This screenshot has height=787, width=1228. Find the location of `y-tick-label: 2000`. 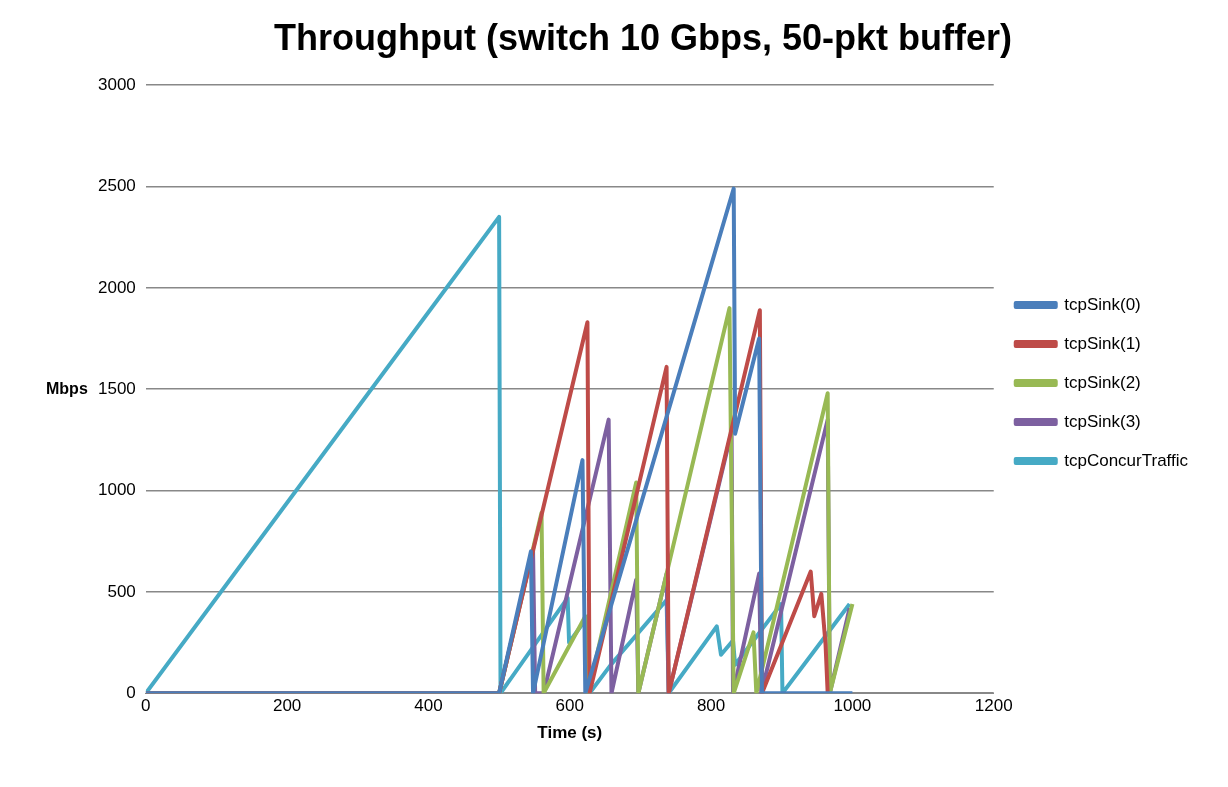

y-tick-label: 2000 is located at coordinates (116, 287).